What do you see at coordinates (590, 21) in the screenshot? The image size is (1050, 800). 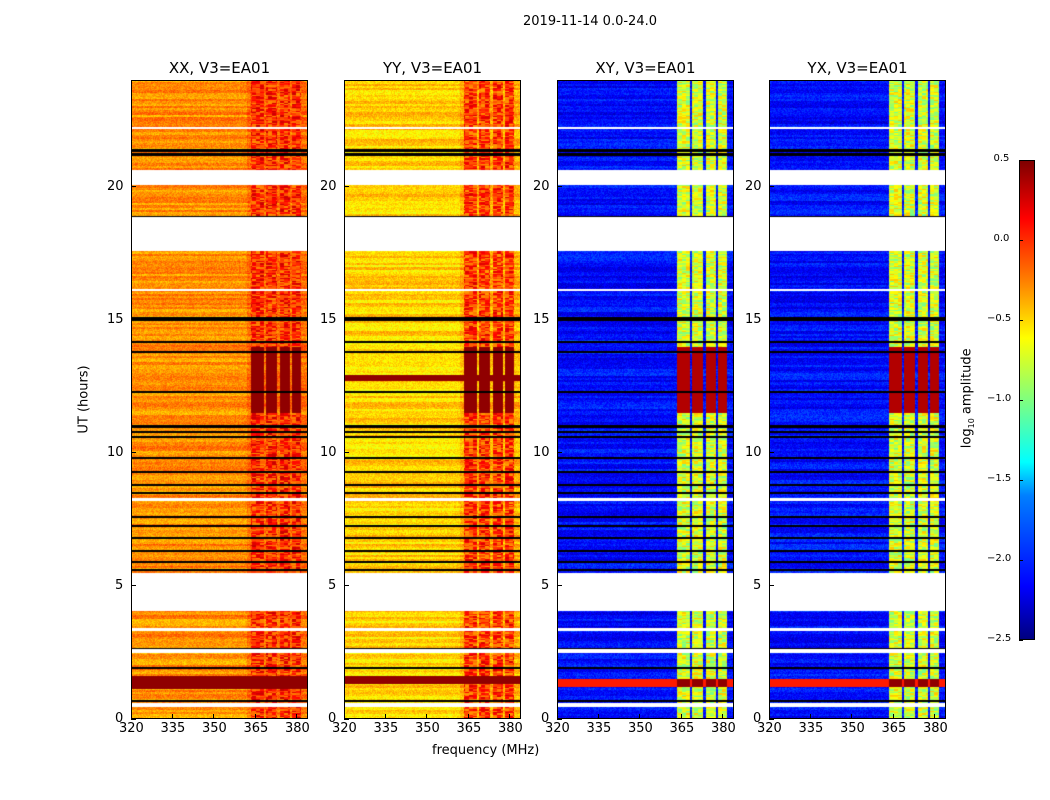 I see `figure-title: 2019-11-14 0.0-24.0` at bounding box center [590, 21].